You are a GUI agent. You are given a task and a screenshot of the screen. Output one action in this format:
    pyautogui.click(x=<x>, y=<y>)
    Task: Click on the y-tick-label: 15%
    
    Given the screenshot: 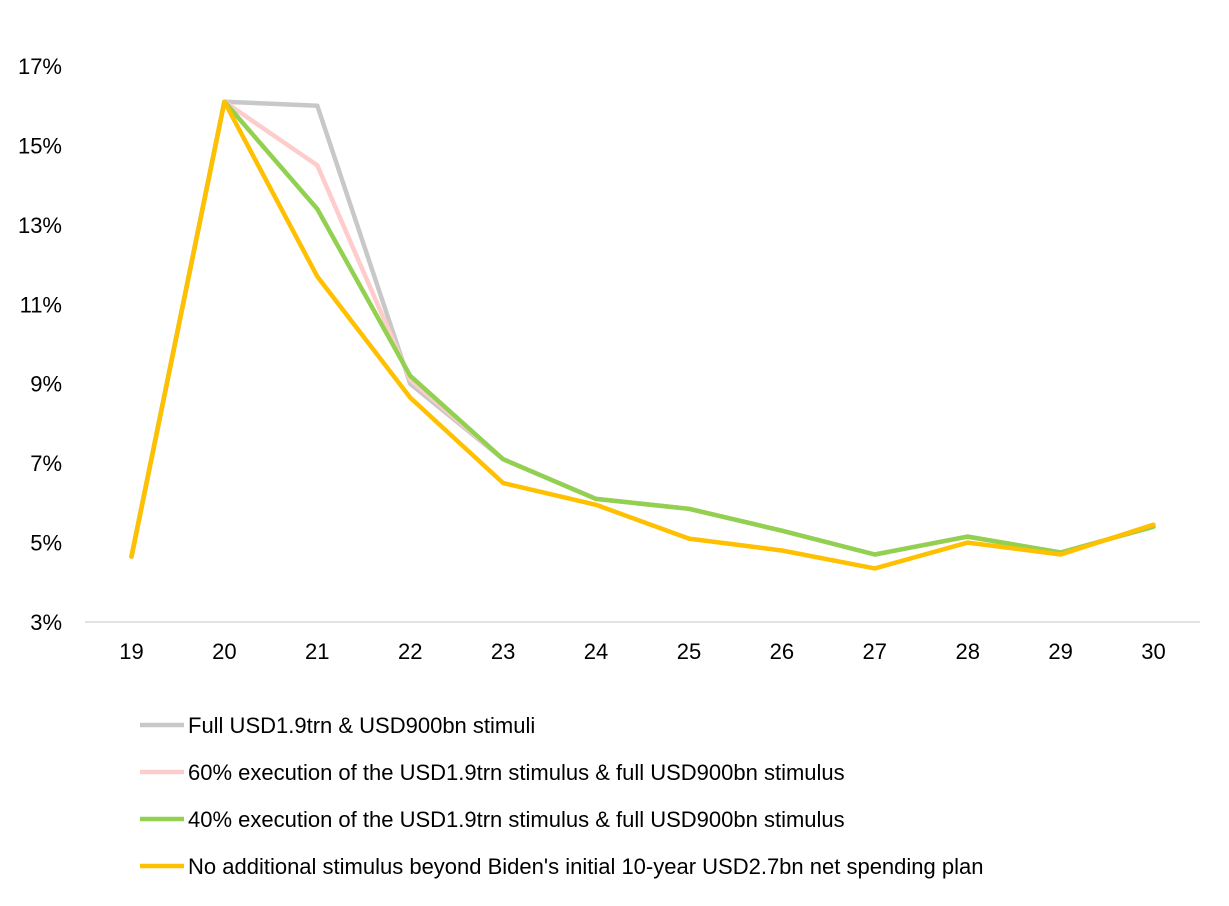 What is the action you would take?
    pyautogui.click(x=40, y=145)
    